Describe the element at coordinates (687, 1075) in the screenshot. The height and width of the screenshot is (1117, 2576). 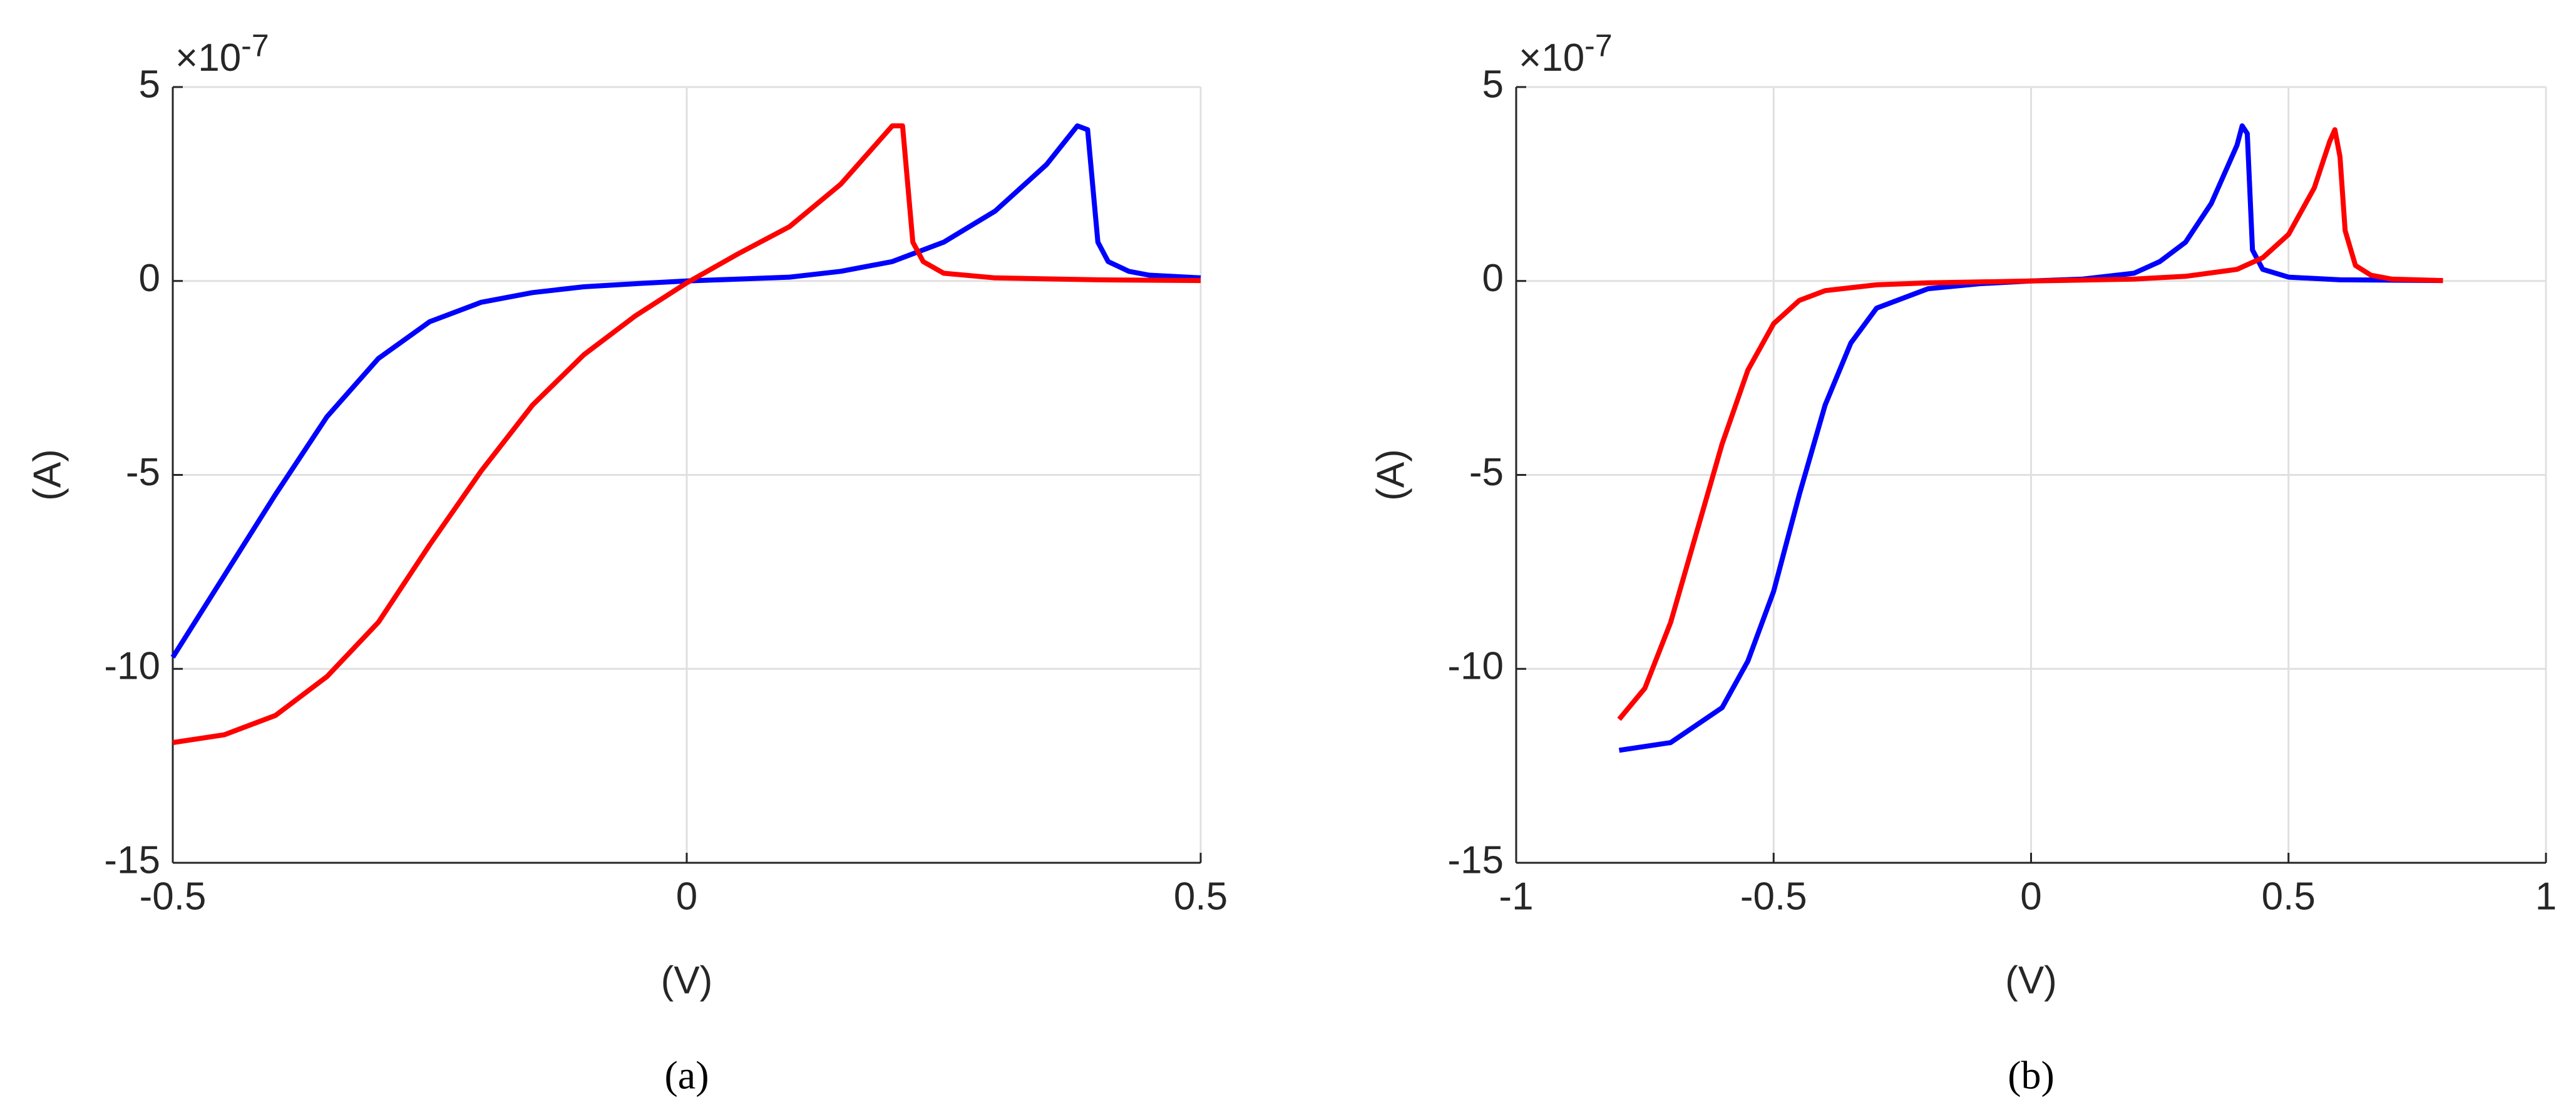
I see `caption: (a)` at that location.